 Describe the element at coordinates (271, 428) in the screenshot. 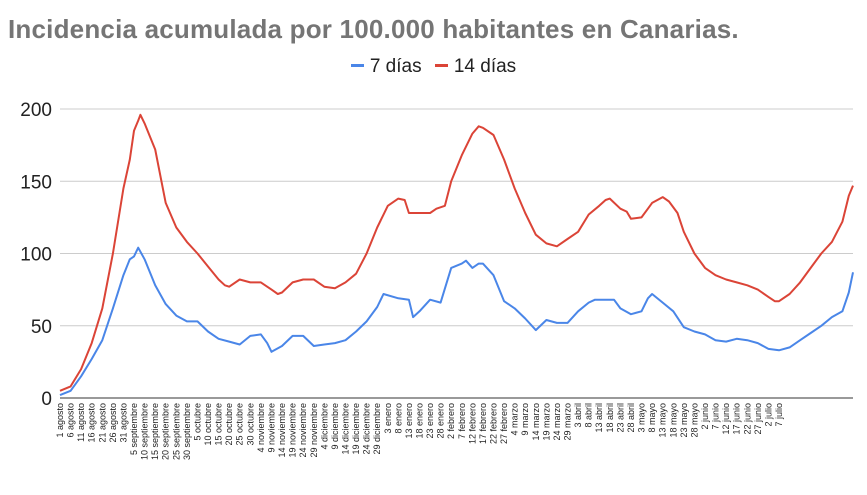

I see `x-tick-label: 9 noviembre` at that location.